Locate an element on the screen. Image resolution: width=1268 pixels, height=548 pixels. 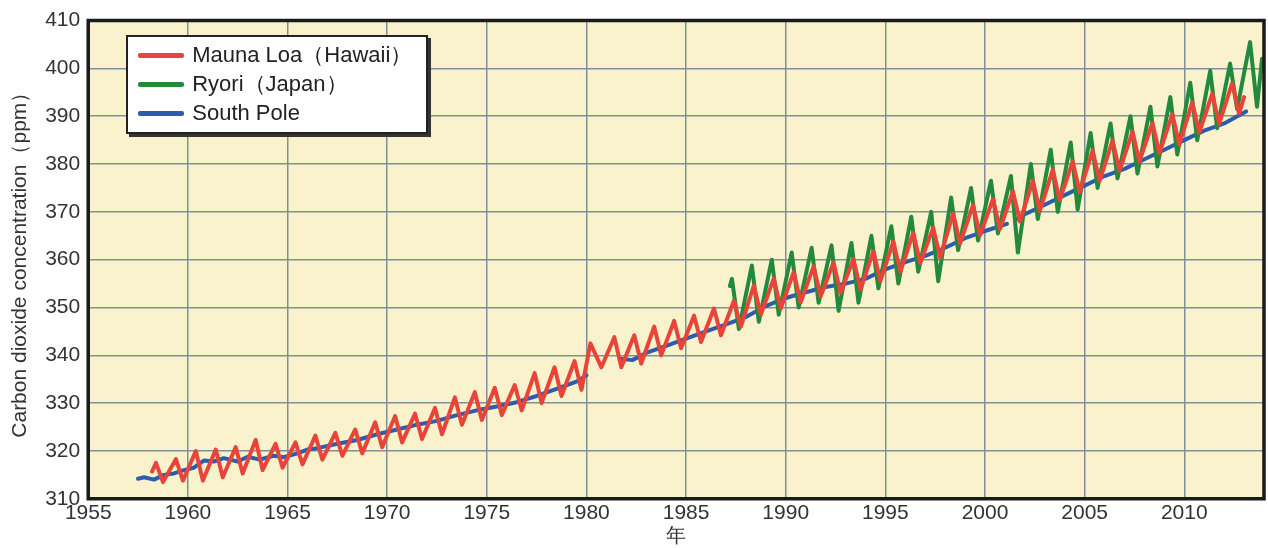
x-tick-label: 1995 is located at coordinates (885, 512).